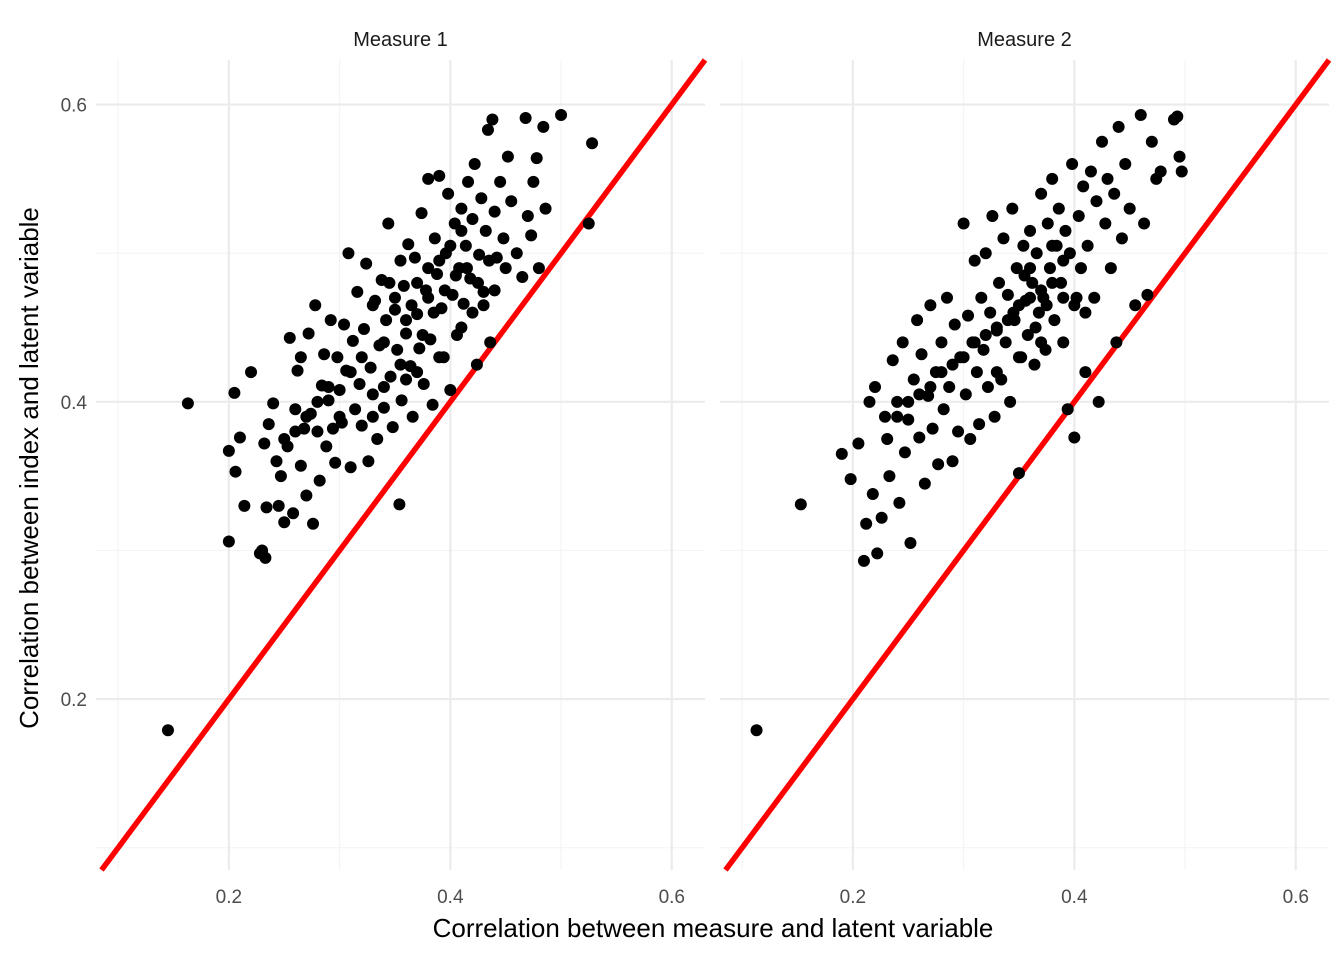 The width and height of the screenshot is (1344, 960). I want to click on y-tick-label: 0.6, so click(74, 106).